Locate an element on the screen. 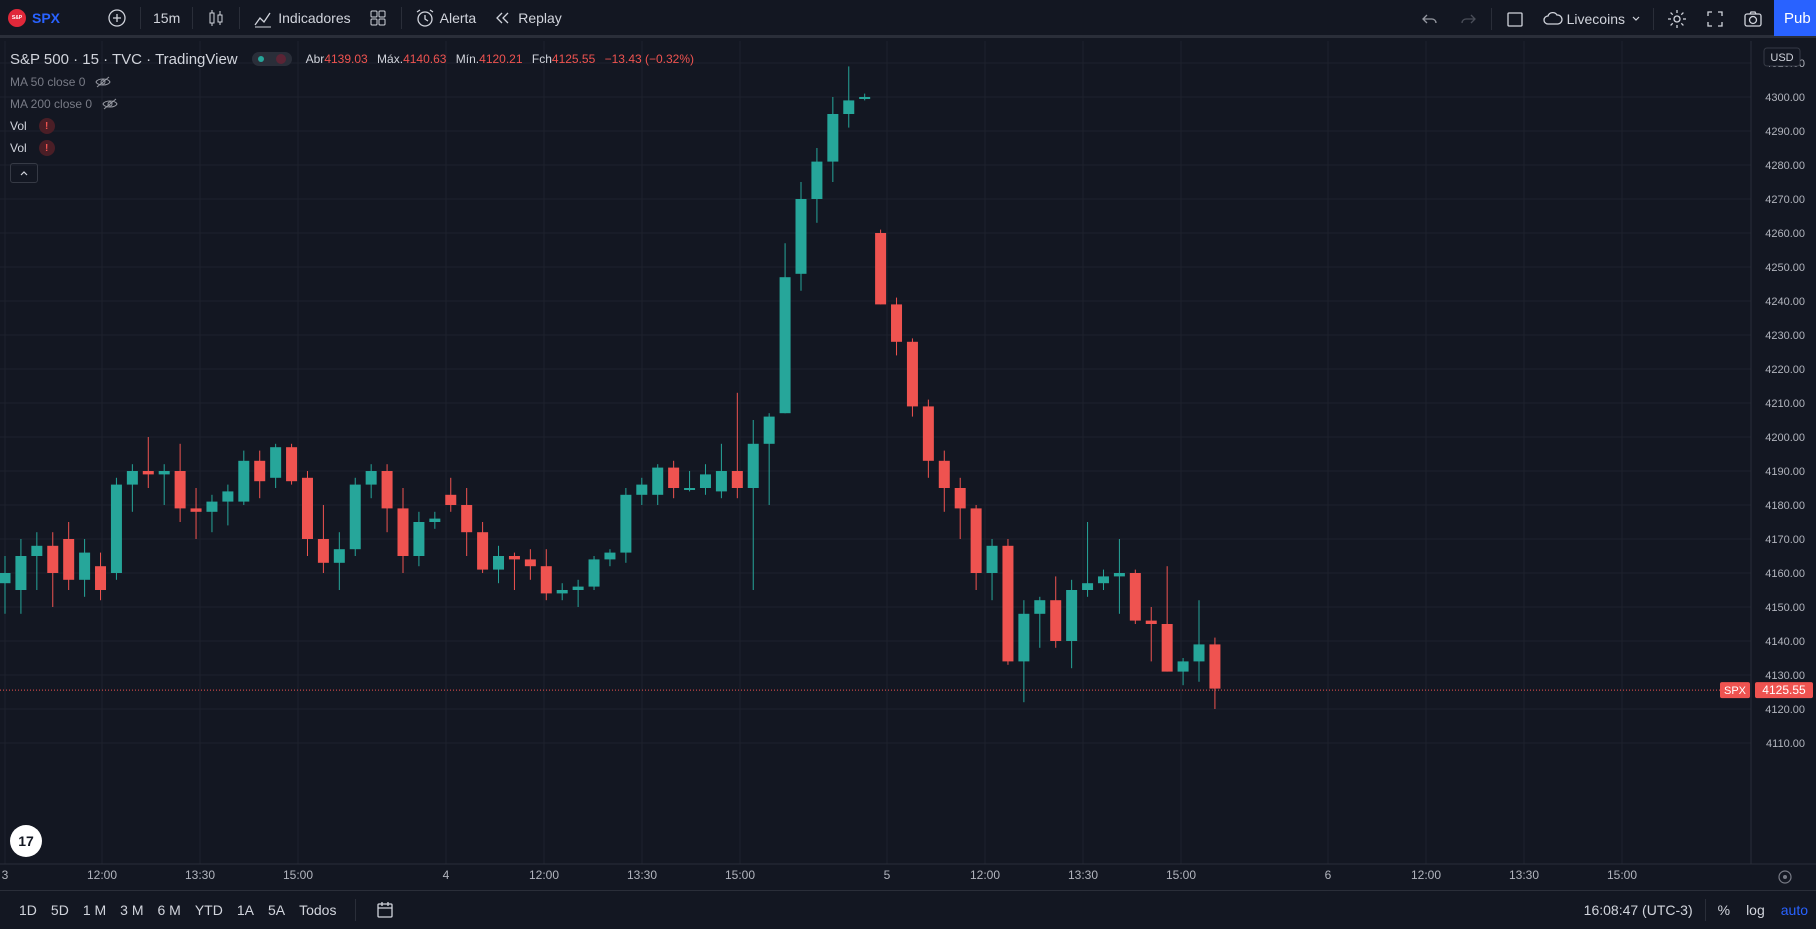 This screenshot has height=929, width=1816. indicator-label: MA 50 close 0 is located at coordinates (48, 82).